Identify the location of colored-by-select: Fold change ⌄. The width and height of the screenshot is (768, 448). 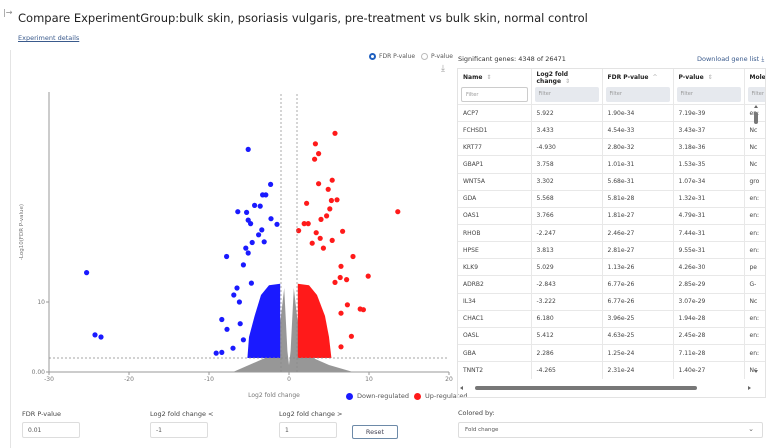
(610, 430).